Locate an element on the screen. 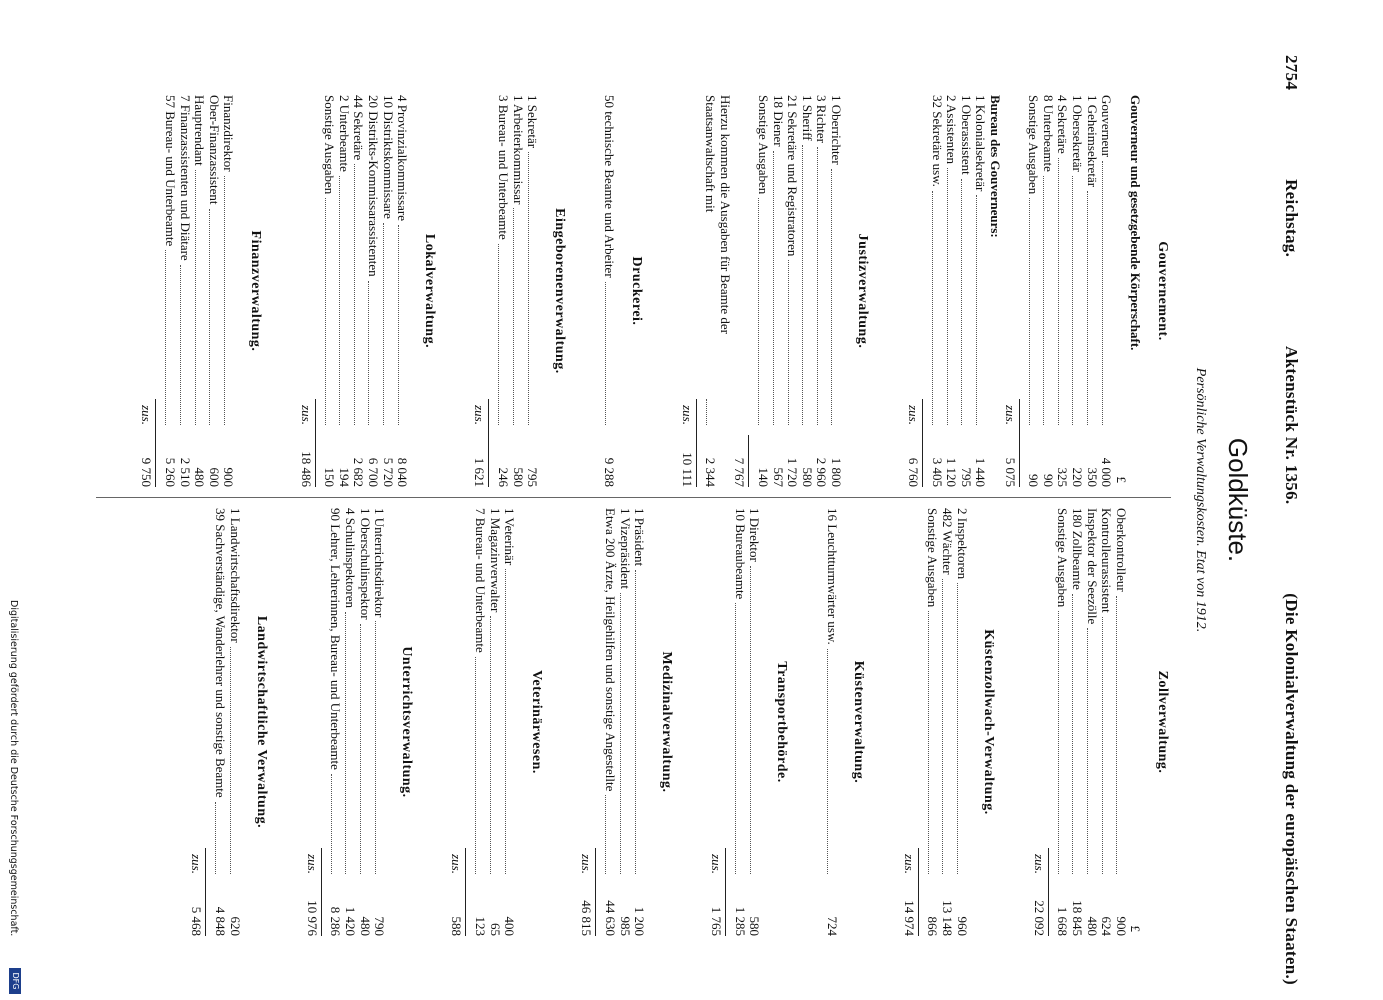  row-value: 4 000 is located at coordinates (1107, 472).